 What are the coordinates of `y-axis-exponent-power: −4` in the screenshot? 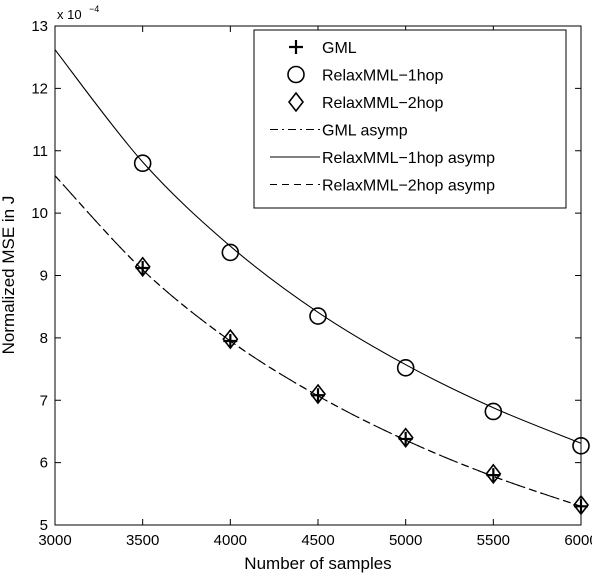 It's located at (94, 9).